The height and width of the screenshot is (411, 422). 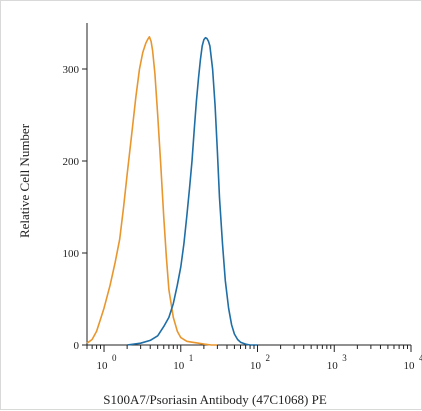 I want to click on x-tick-exponent: 2, so click(x=268, y=358).